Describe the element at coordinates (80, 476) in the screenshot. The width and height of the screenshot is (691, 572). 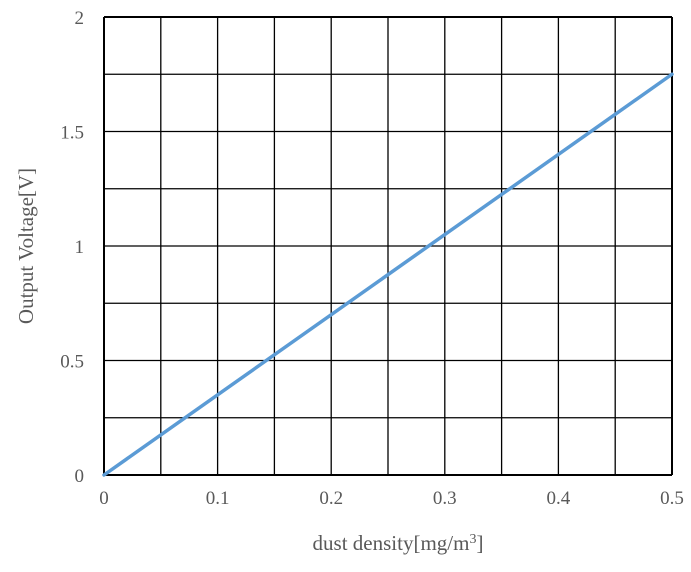
I see `y-tick-label: 0` at that location.